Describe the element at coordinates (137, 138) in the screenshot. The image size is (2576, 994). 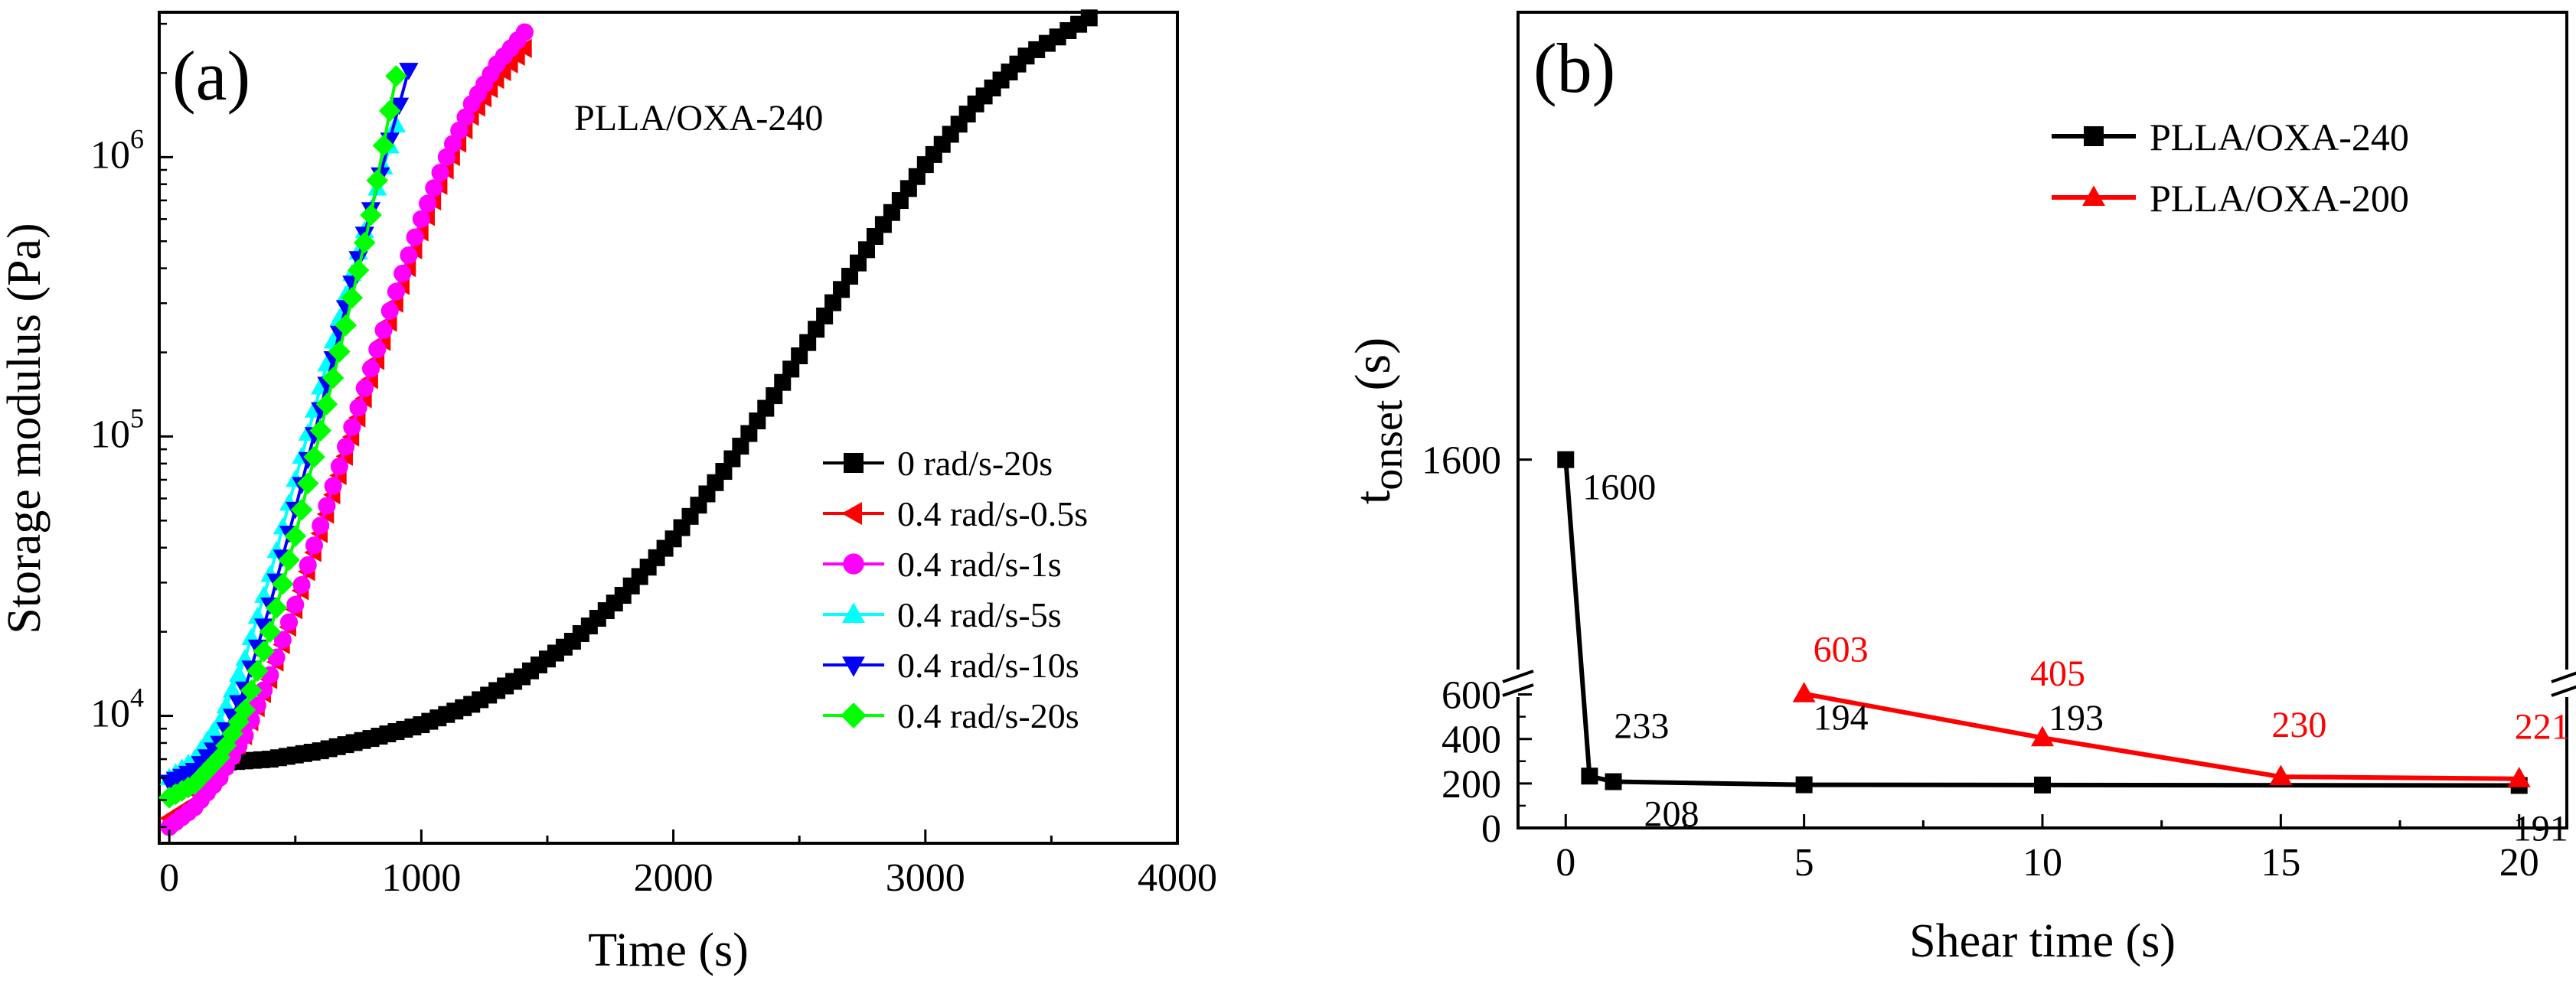
I see `chart-a-y-tick-exponent: 6` at that location.